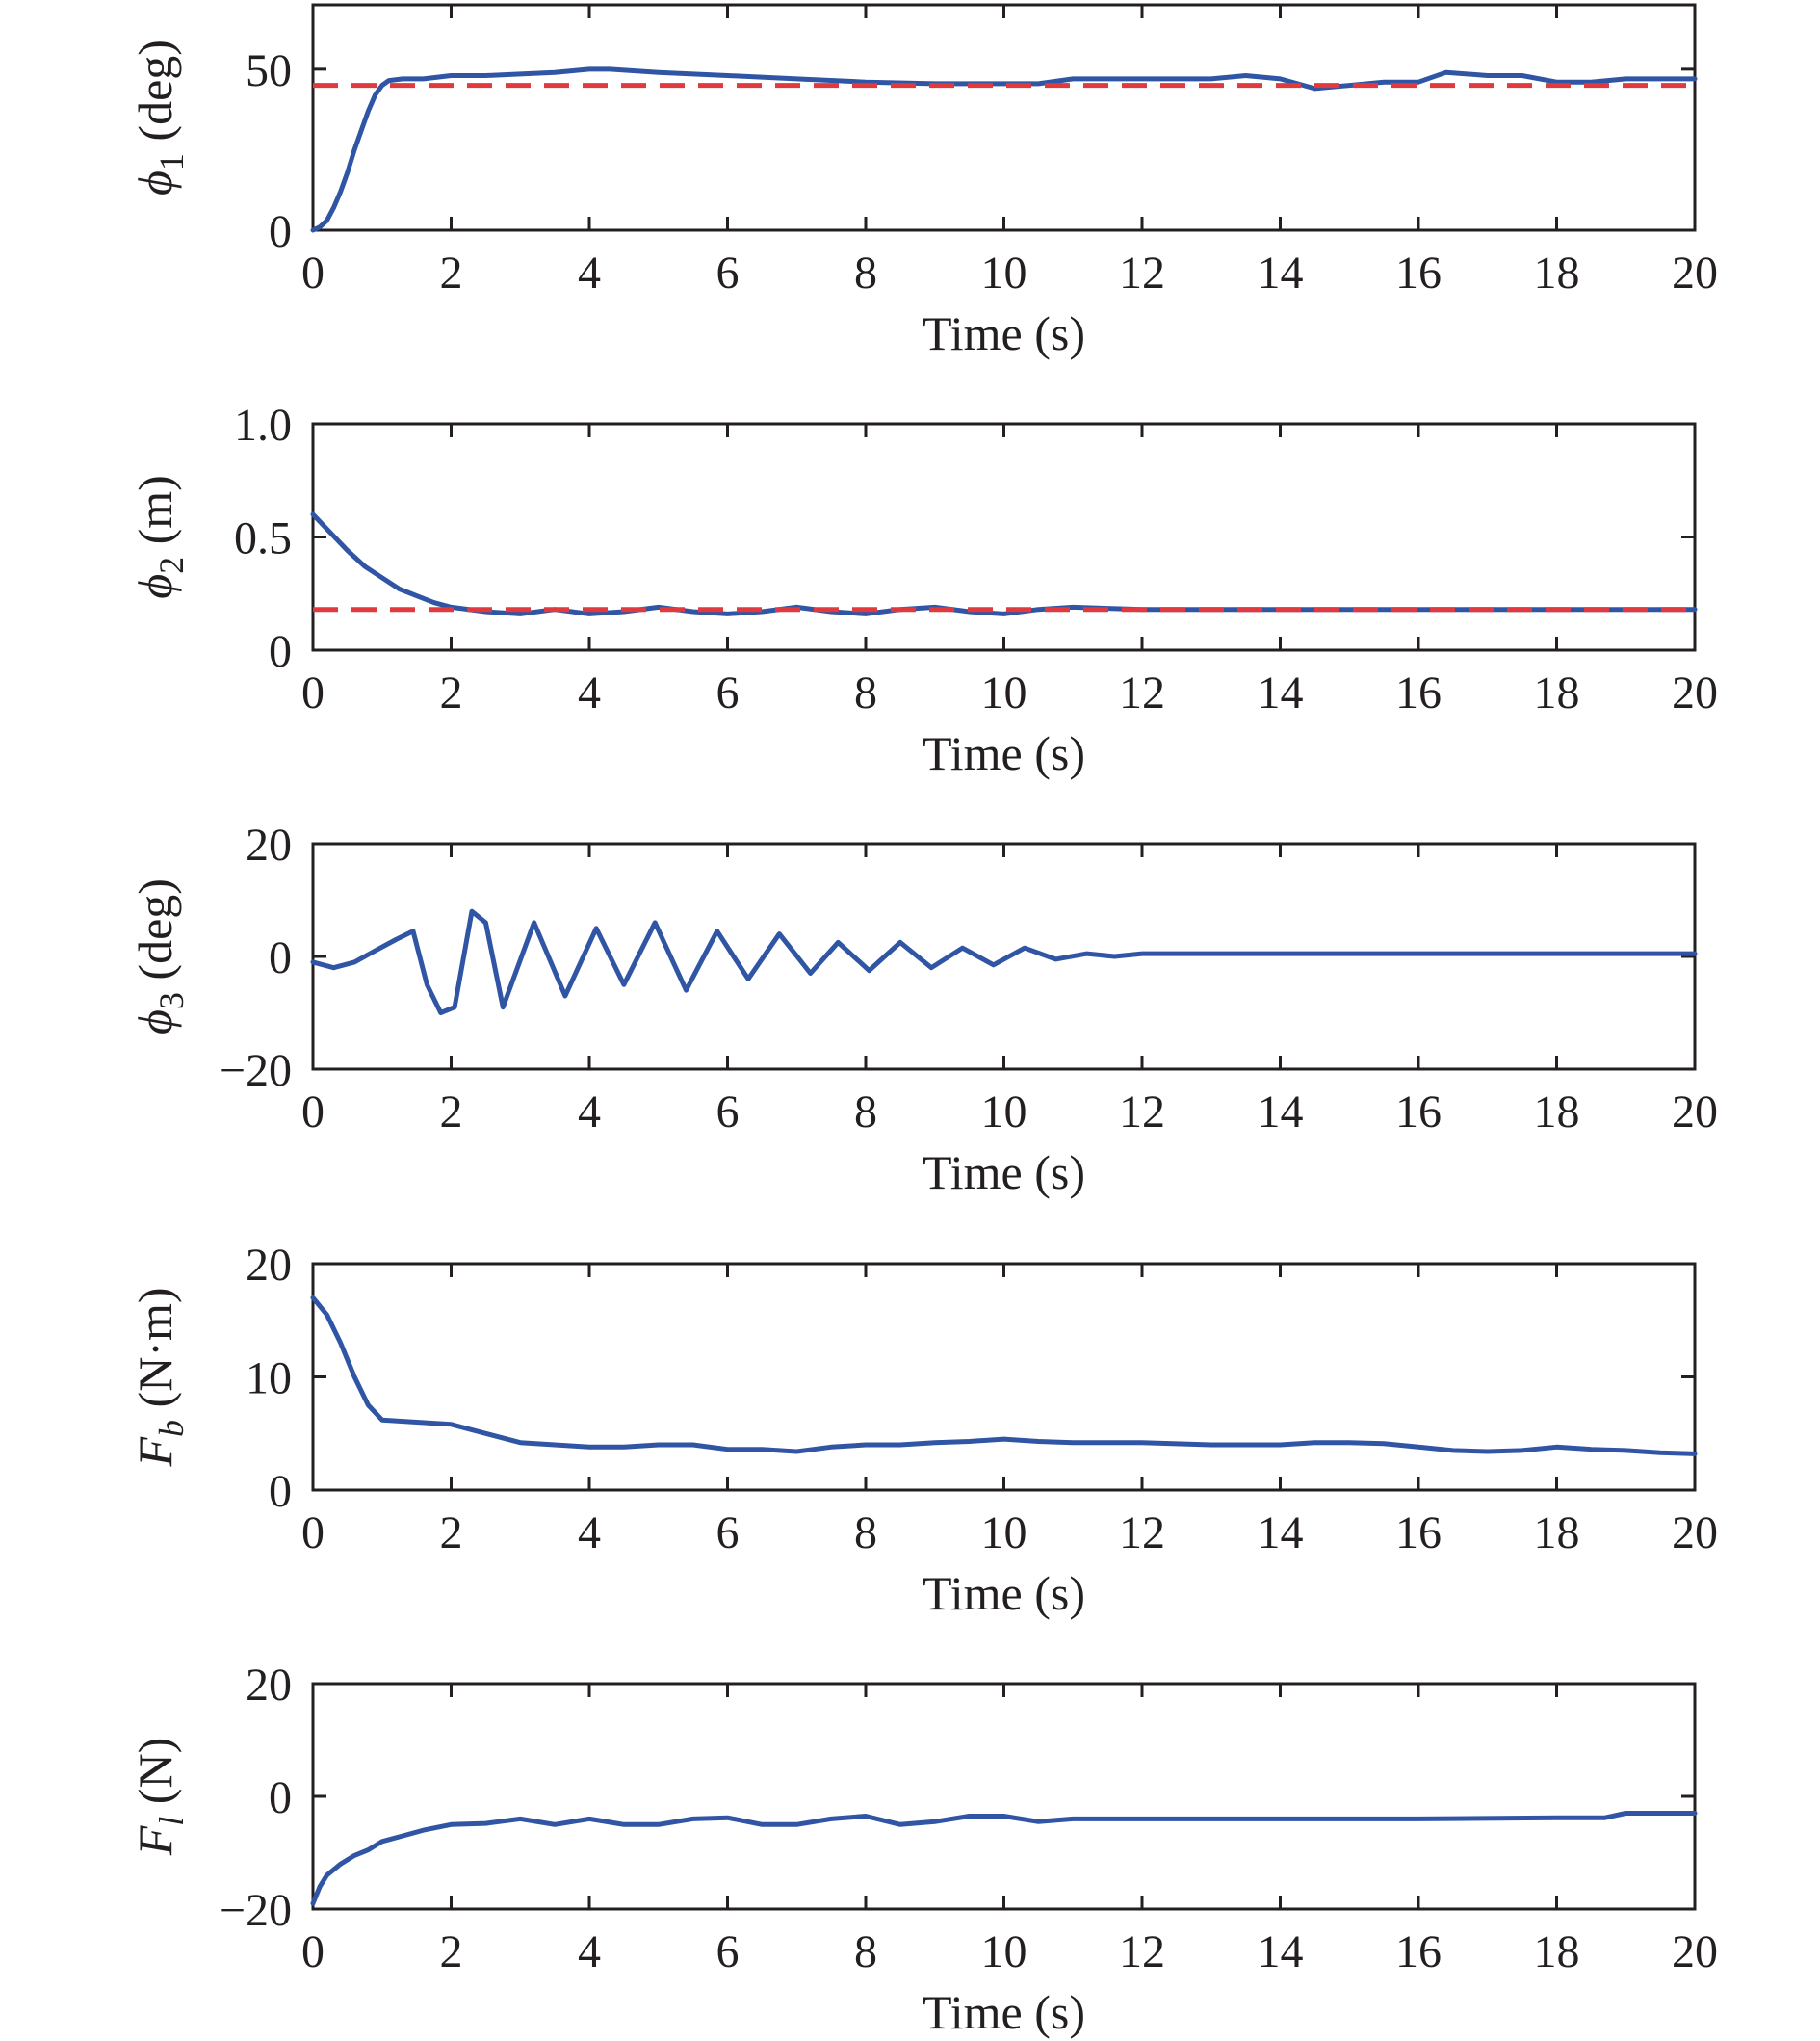 This screenshot has width=1820, height=2041. What do you see at coordinates (263, 538) in the screenshot?
I see `y-tick-label: 0.5` at bounding box center [263, 538].